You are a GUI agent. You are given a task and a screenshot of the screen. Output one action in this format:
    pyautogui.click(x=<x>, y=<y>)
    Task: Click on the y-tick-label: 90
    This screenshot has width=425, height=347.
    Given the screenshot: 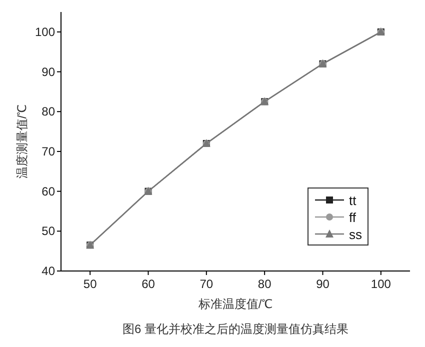 What is the action you would take?
    pyautogui.click(x=49, y=71)
    